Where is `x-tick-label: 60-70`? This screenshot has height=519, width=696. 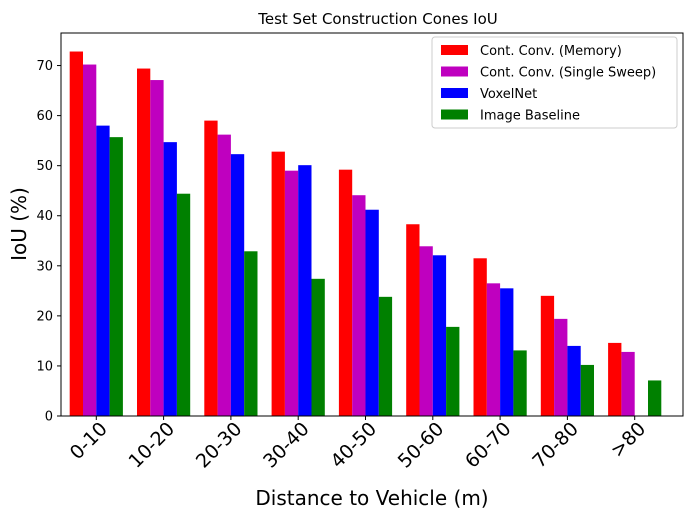 x-tick-label: 60-70 is located at coordinates (488, 445).